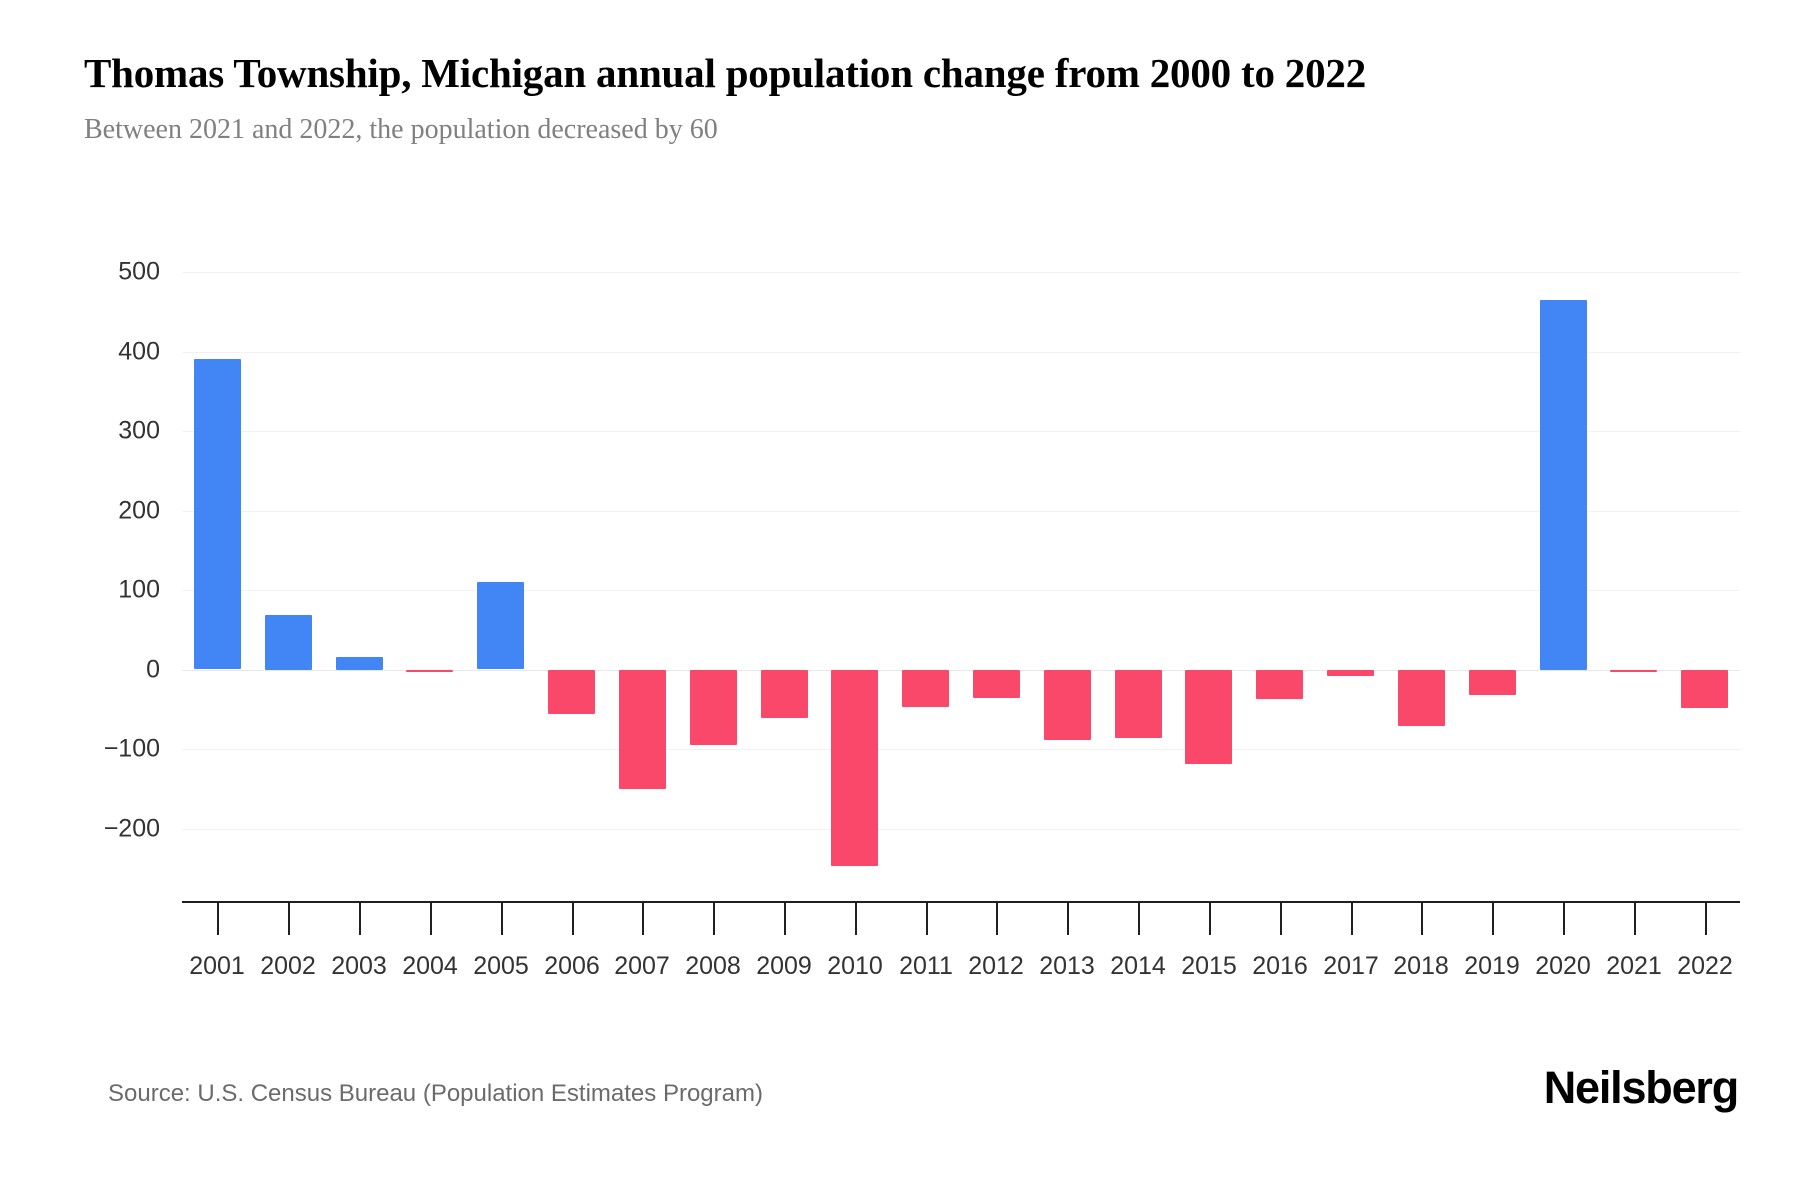  Describe the element at coordinates (854, 768) in the screenshot. I see `bar-2010` at that location.